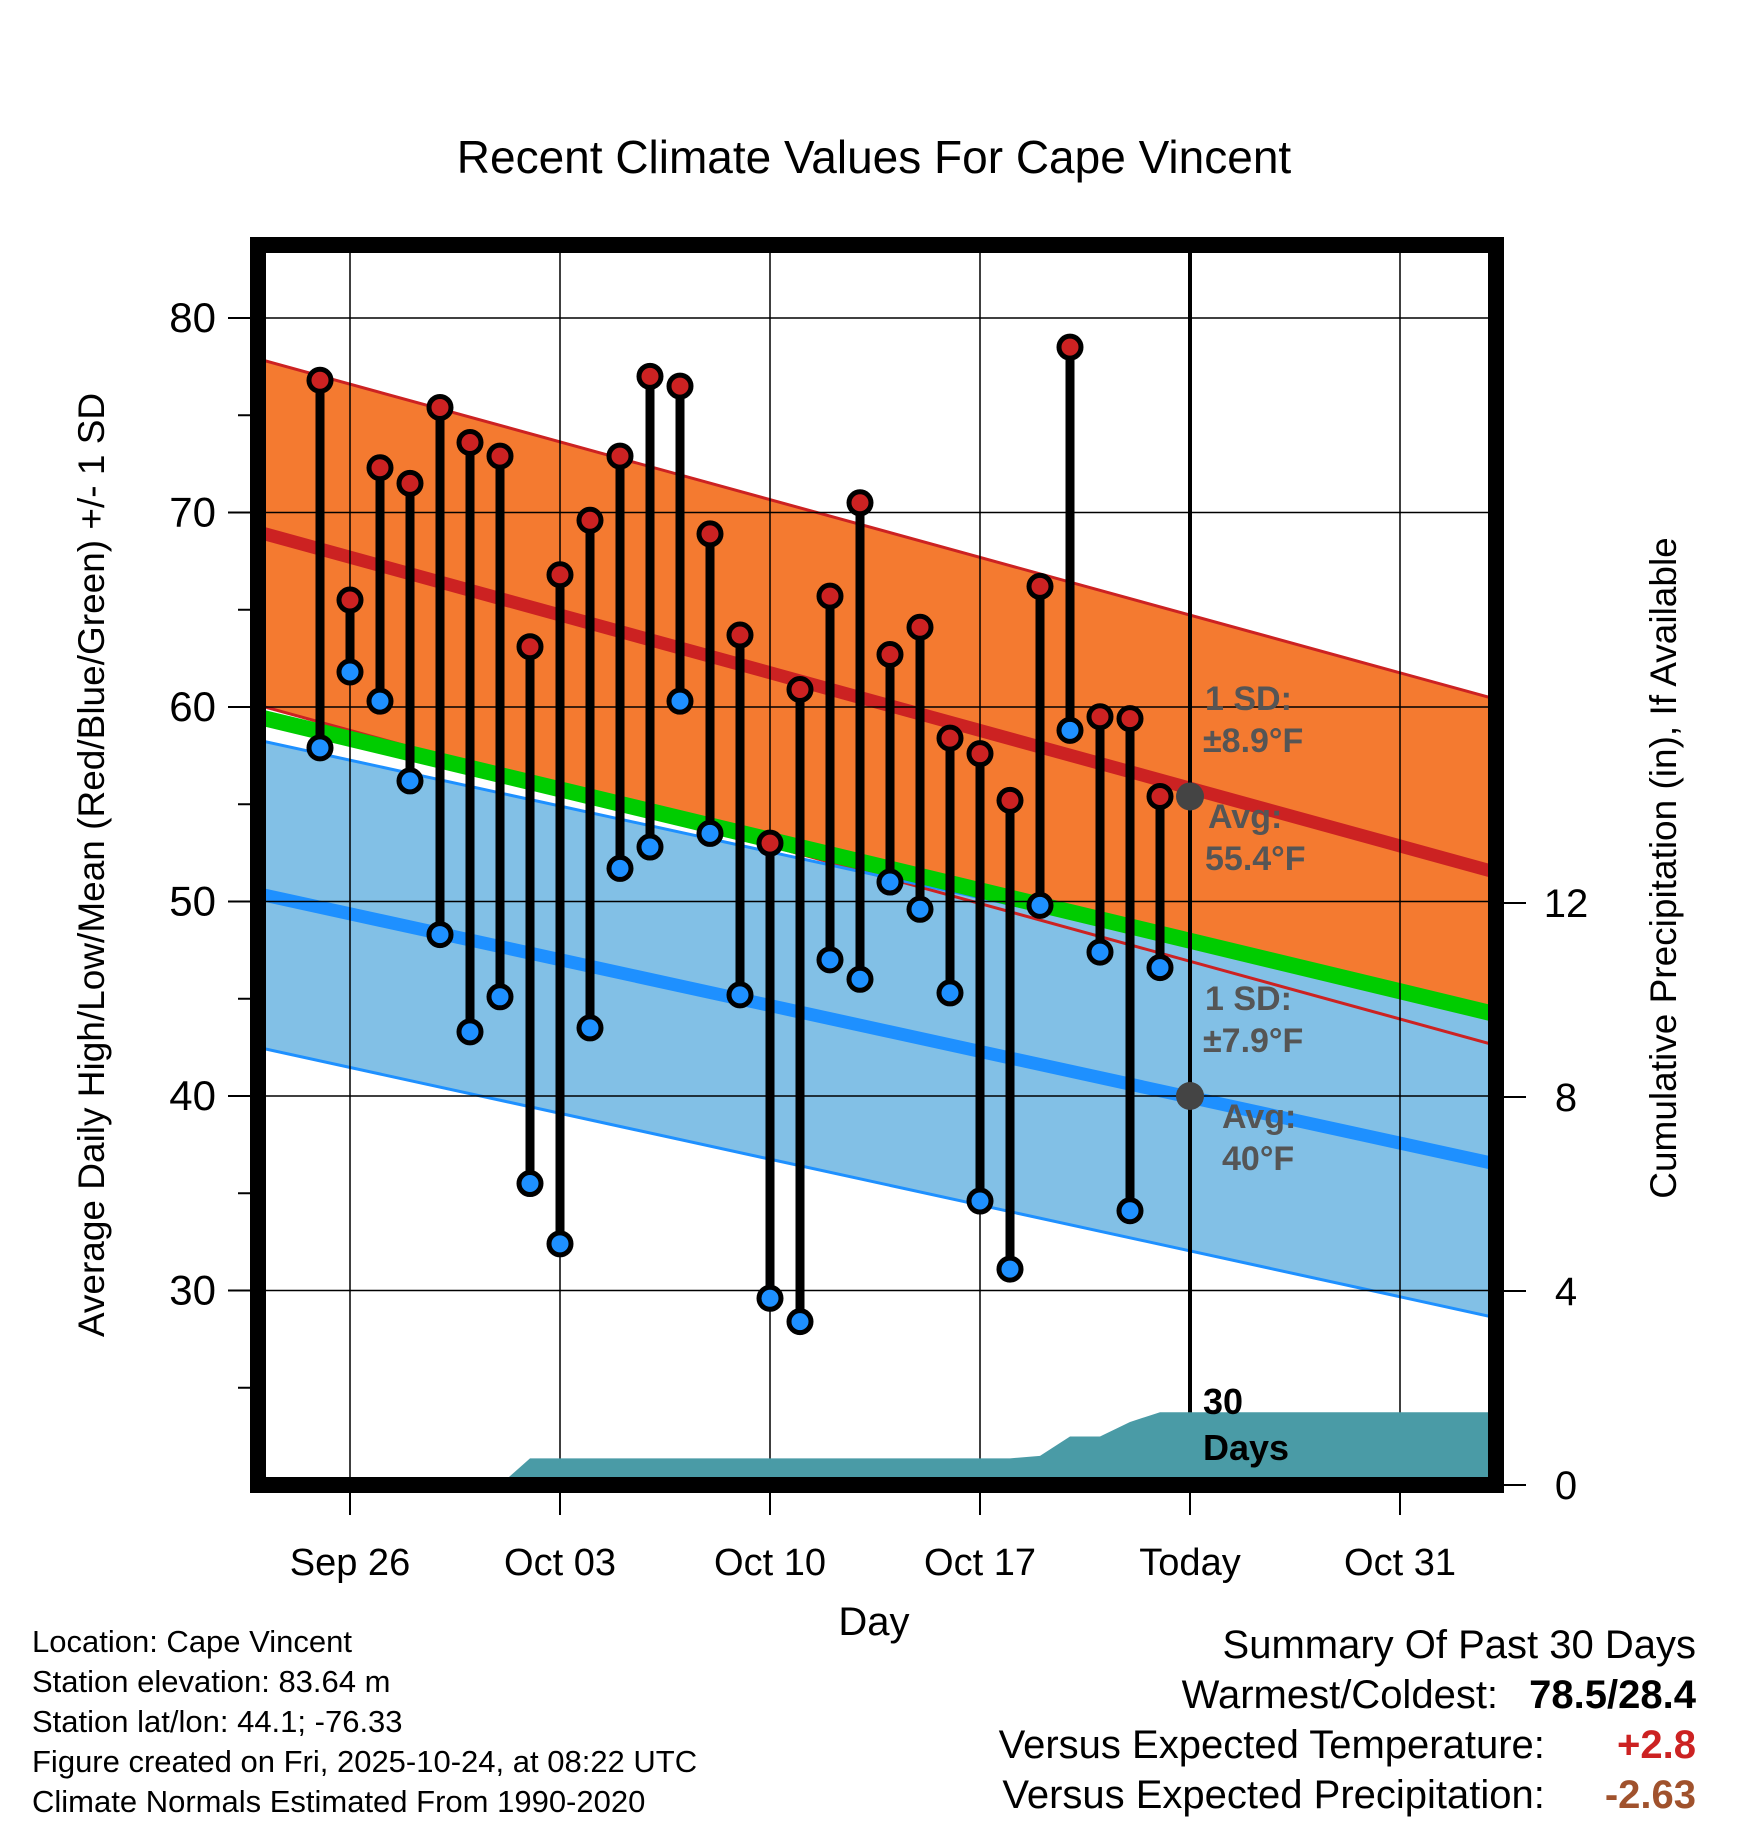 This screenshot has width=1748, height=1828. I want to click on temp-label: Versus Expected Temperature:, so click(1271, 1745).